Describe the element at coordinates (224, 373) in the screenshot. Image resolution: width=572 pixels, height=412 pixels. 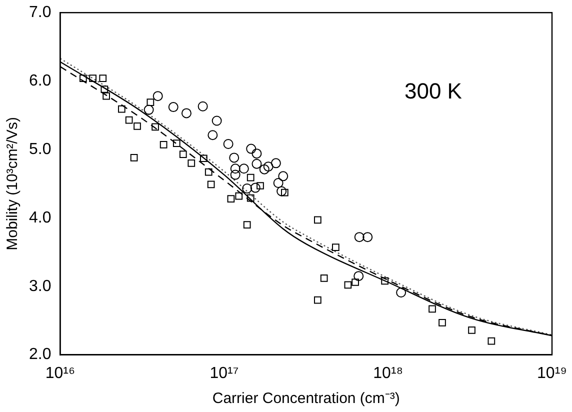
I see `x-tick-label: 10¹⁷` at that location.